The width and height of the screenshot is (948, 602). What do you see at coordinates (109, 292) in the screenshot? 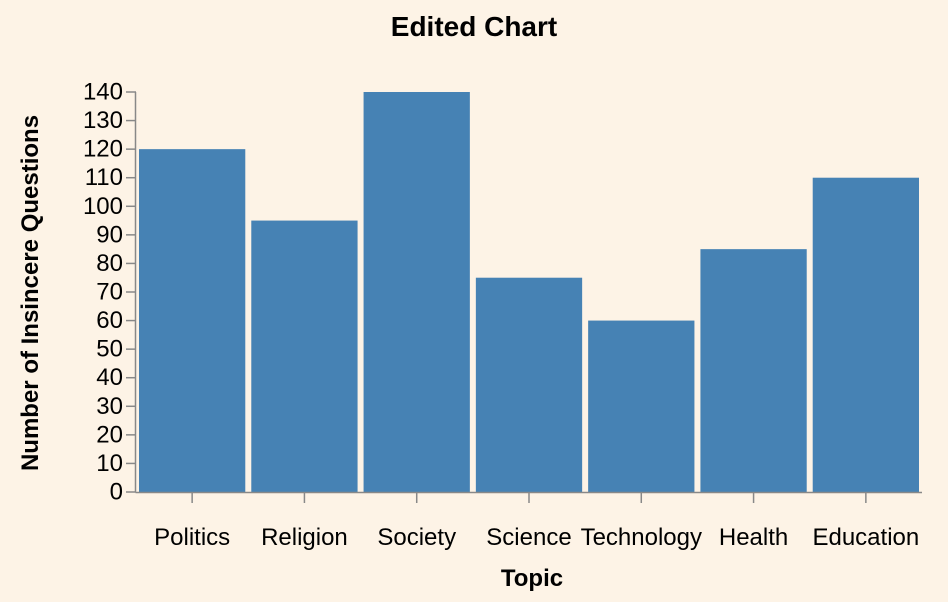
I see `y-tick-label-70: 70` at bounding box center [109, 292].